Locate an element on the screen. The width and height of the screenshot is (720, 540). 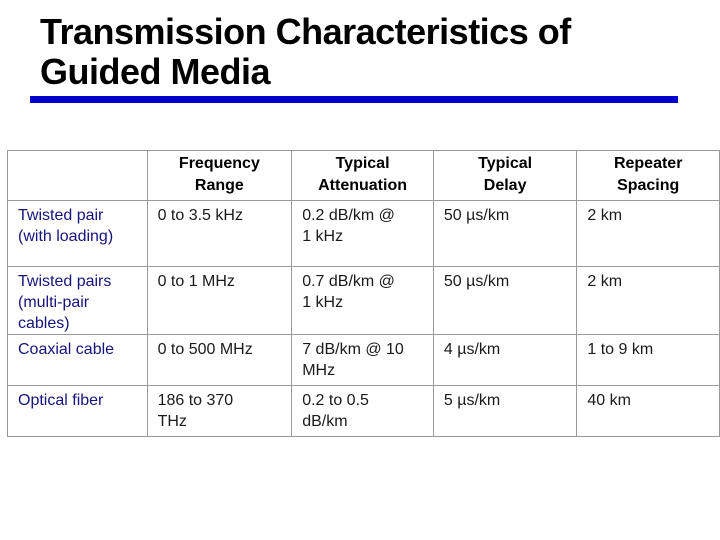
cell-frequency-range: 186 to 370 THz is located at coordinates (219, 411).